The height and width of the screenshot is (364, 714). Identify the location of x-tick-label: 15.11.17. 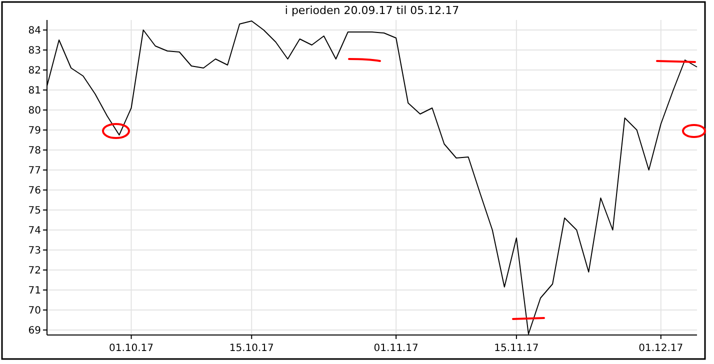
(516, 348).